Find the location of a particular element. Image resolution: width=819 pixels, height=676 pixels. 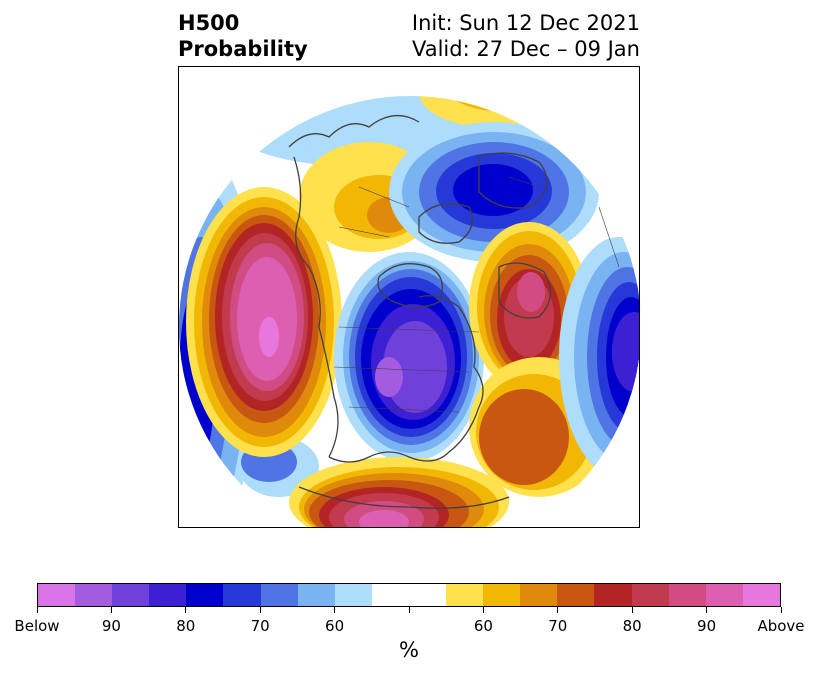

siberia-low-anomaly is located at coordinates (599, 357).